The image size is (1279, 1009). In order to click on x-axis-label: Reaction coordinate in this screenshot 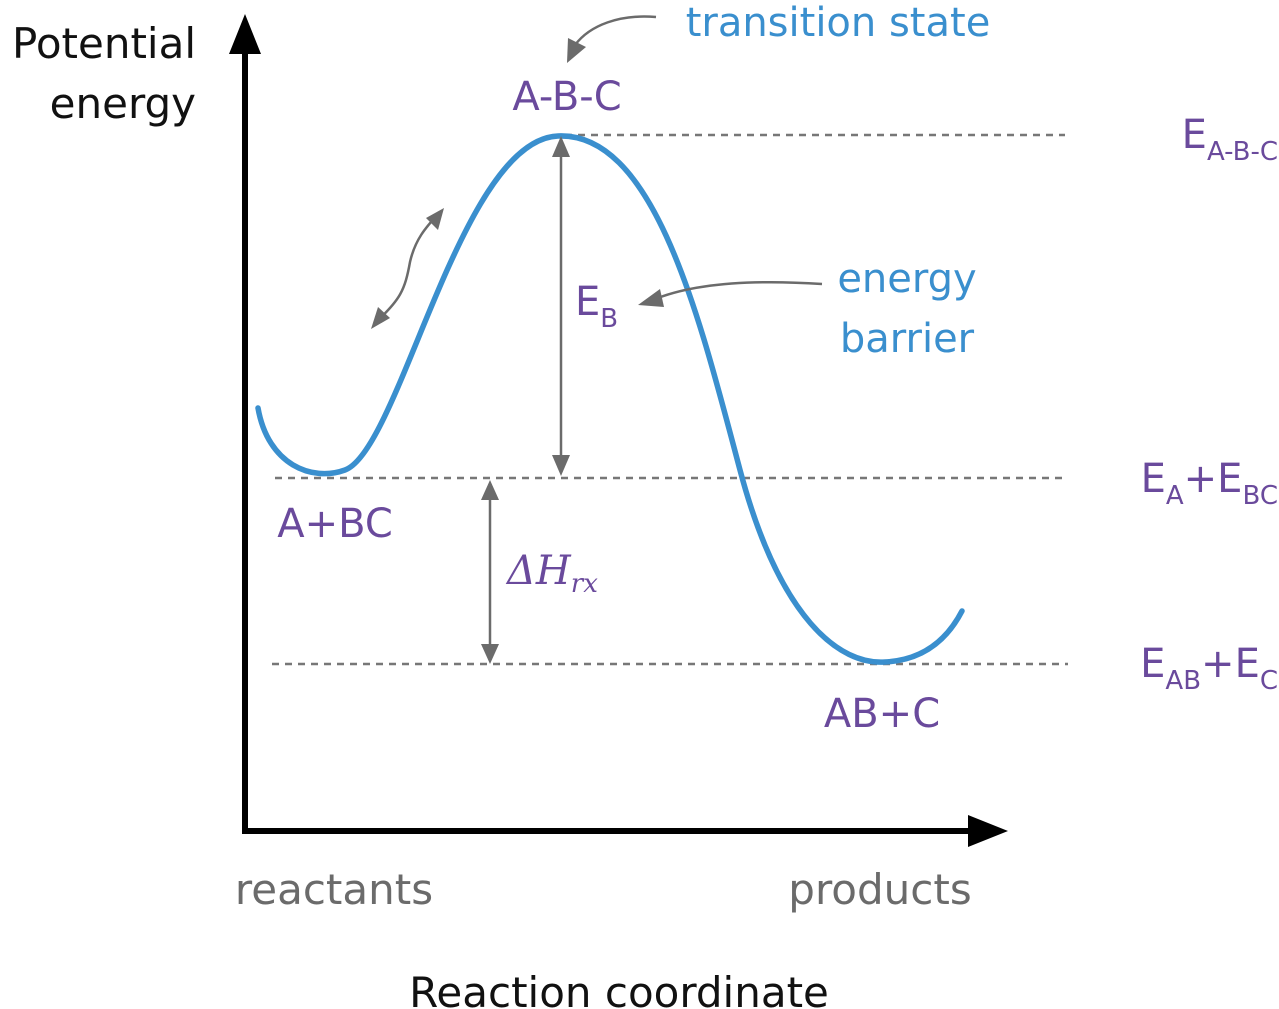, I will do `click(619, 988)`.